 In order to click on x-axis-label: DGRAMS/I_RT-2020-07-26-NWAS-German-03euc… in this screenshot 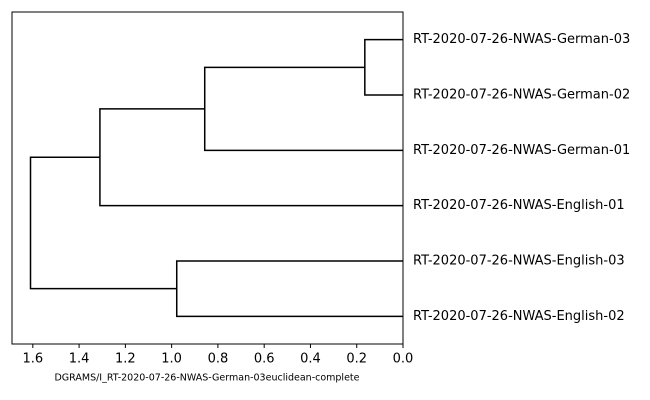, I will do `click(206, 378)`.